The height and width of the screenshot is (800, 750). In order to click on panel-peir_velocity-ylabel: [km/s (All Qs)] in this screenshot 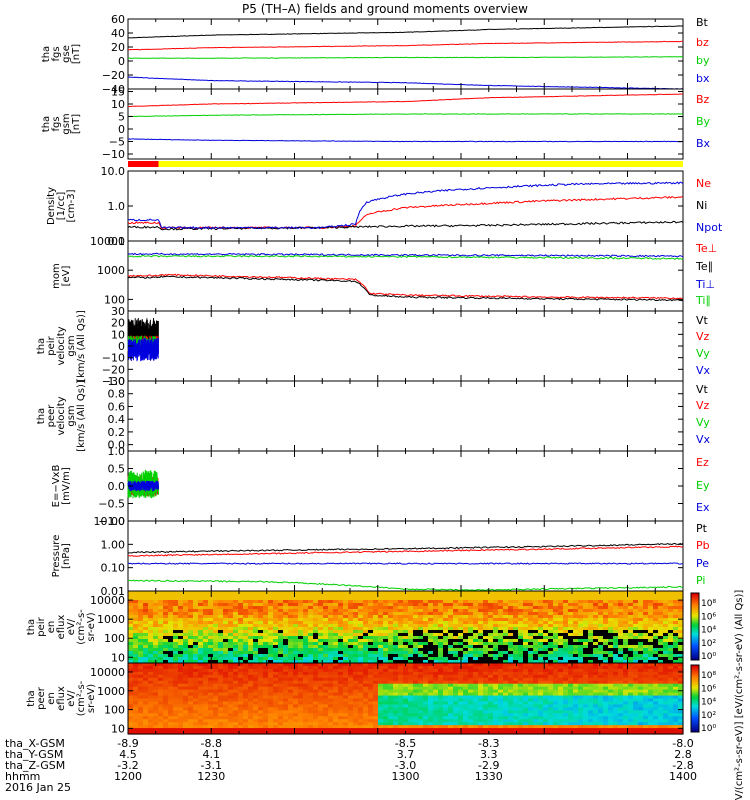, I will do `click(81, 346)`.